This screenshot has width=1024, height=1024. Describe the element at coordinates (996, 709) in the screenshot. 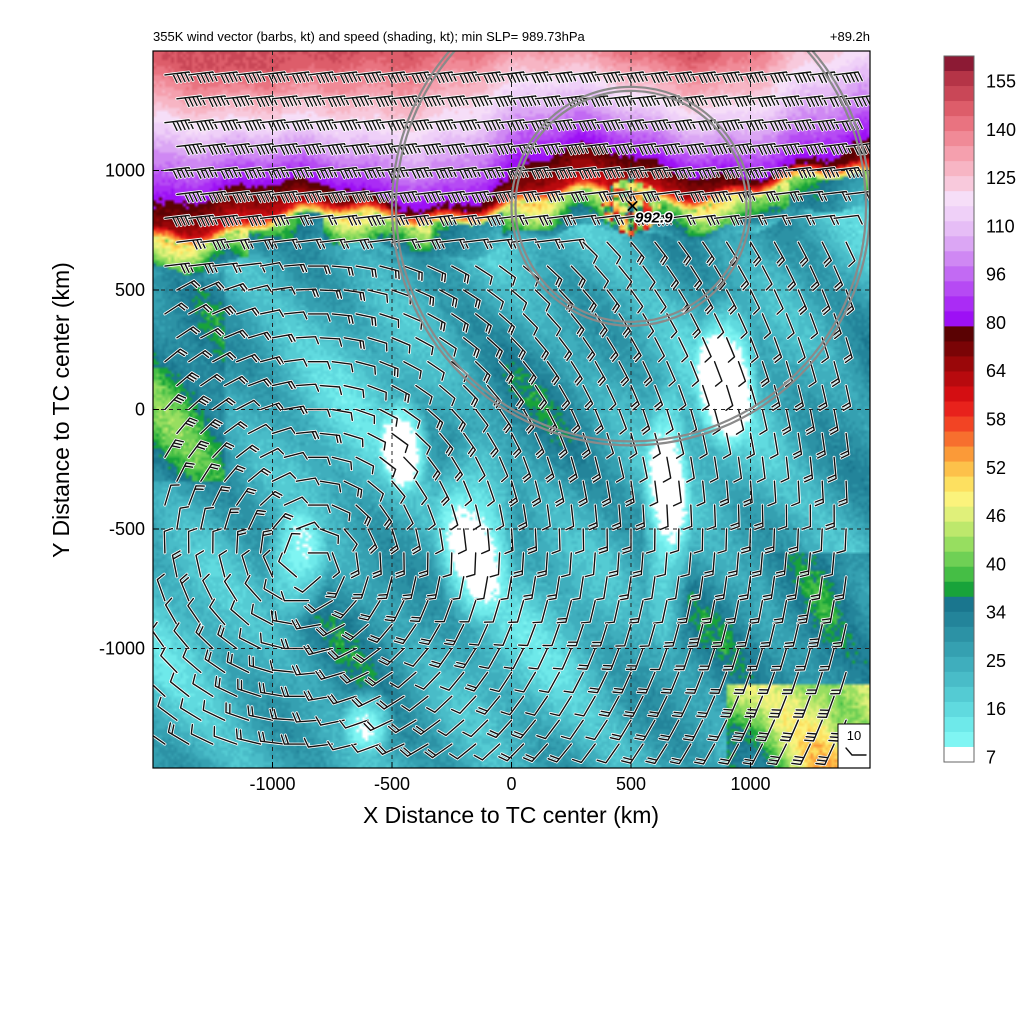

I see `colorbar-label: 16` at that location.